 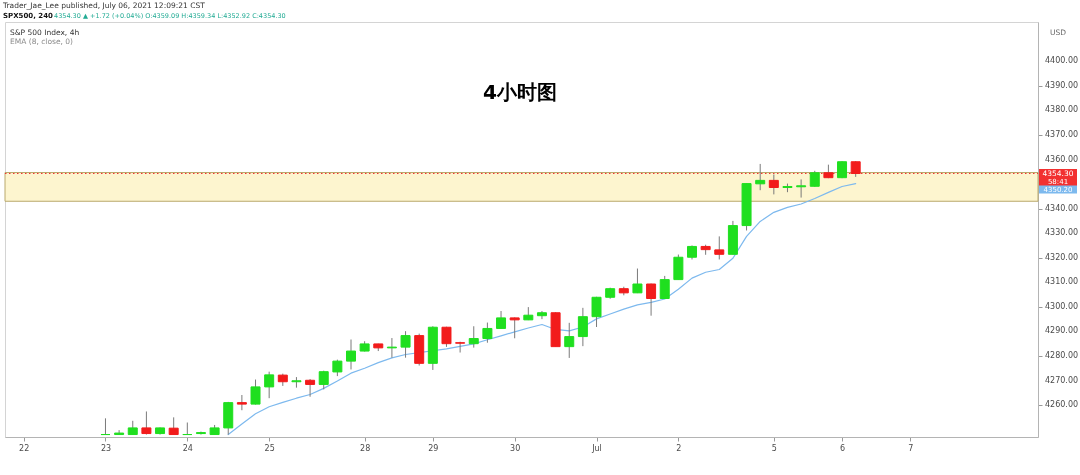 What do you see at coordinates (1062, 61) in the screenshot?
I see `y-tick-label: 4400.00` at bounding box center [1062, 61].